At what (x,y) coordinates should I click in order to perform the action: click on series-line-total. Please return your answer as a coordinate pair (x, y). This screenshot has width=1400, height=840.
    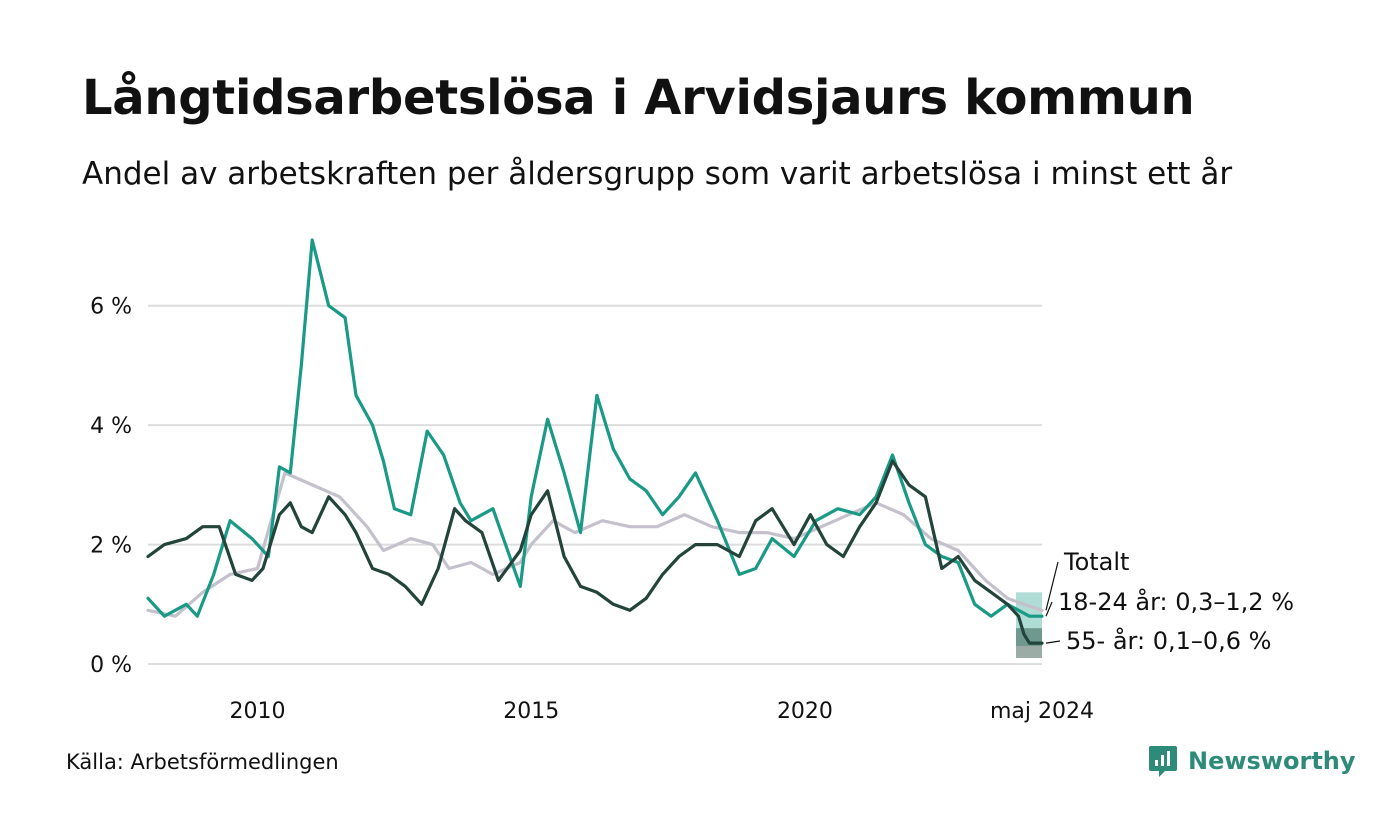
    Looking at the image, I should click on (595, 544).